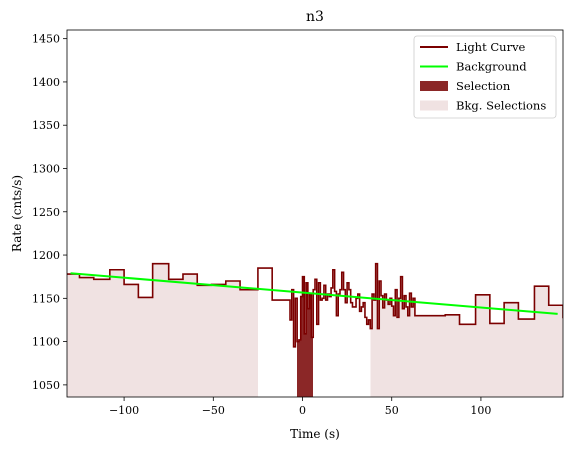 The height and width of the screenshot is (450, 576). I want to click on y-axis: 1050 1100 1150 1200 1250 1300 1350 1400 1450, so click(49, 212).